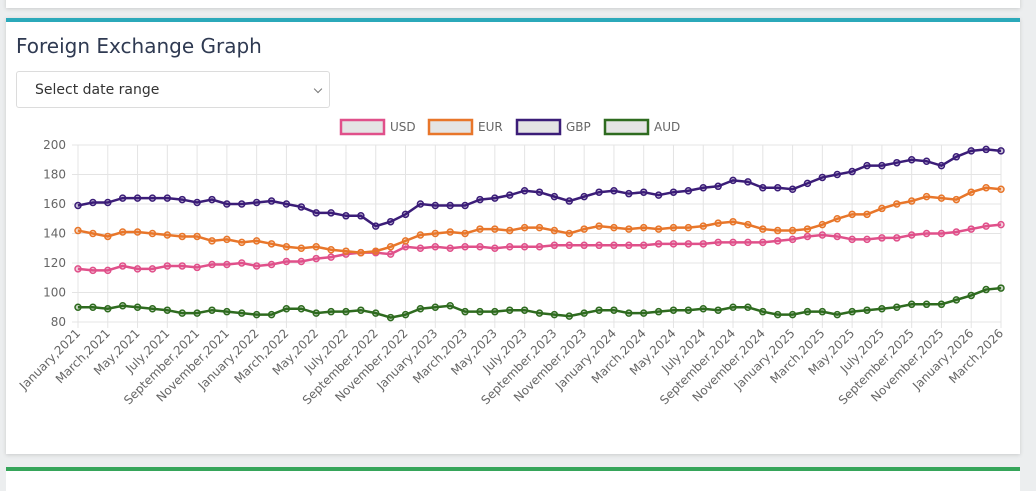  What do you see at coordinates (540, 302) in the screenshot?
I see `series-line` at bounding box center [540, 302].